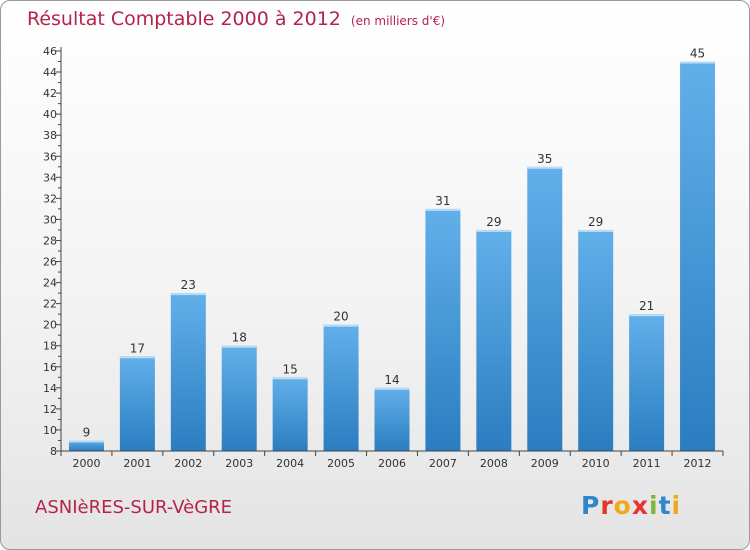  I want to click on bar-2005, so click(341, 387).